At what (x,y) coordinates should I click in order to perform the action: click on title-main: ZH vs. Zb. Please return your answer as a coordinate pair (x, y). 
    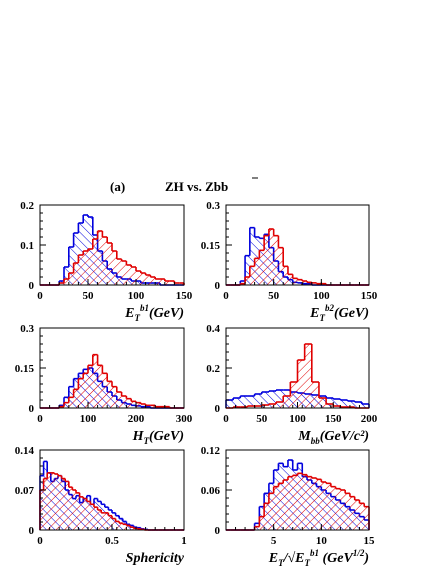
    Looking at the image, I should click on (193, 186).